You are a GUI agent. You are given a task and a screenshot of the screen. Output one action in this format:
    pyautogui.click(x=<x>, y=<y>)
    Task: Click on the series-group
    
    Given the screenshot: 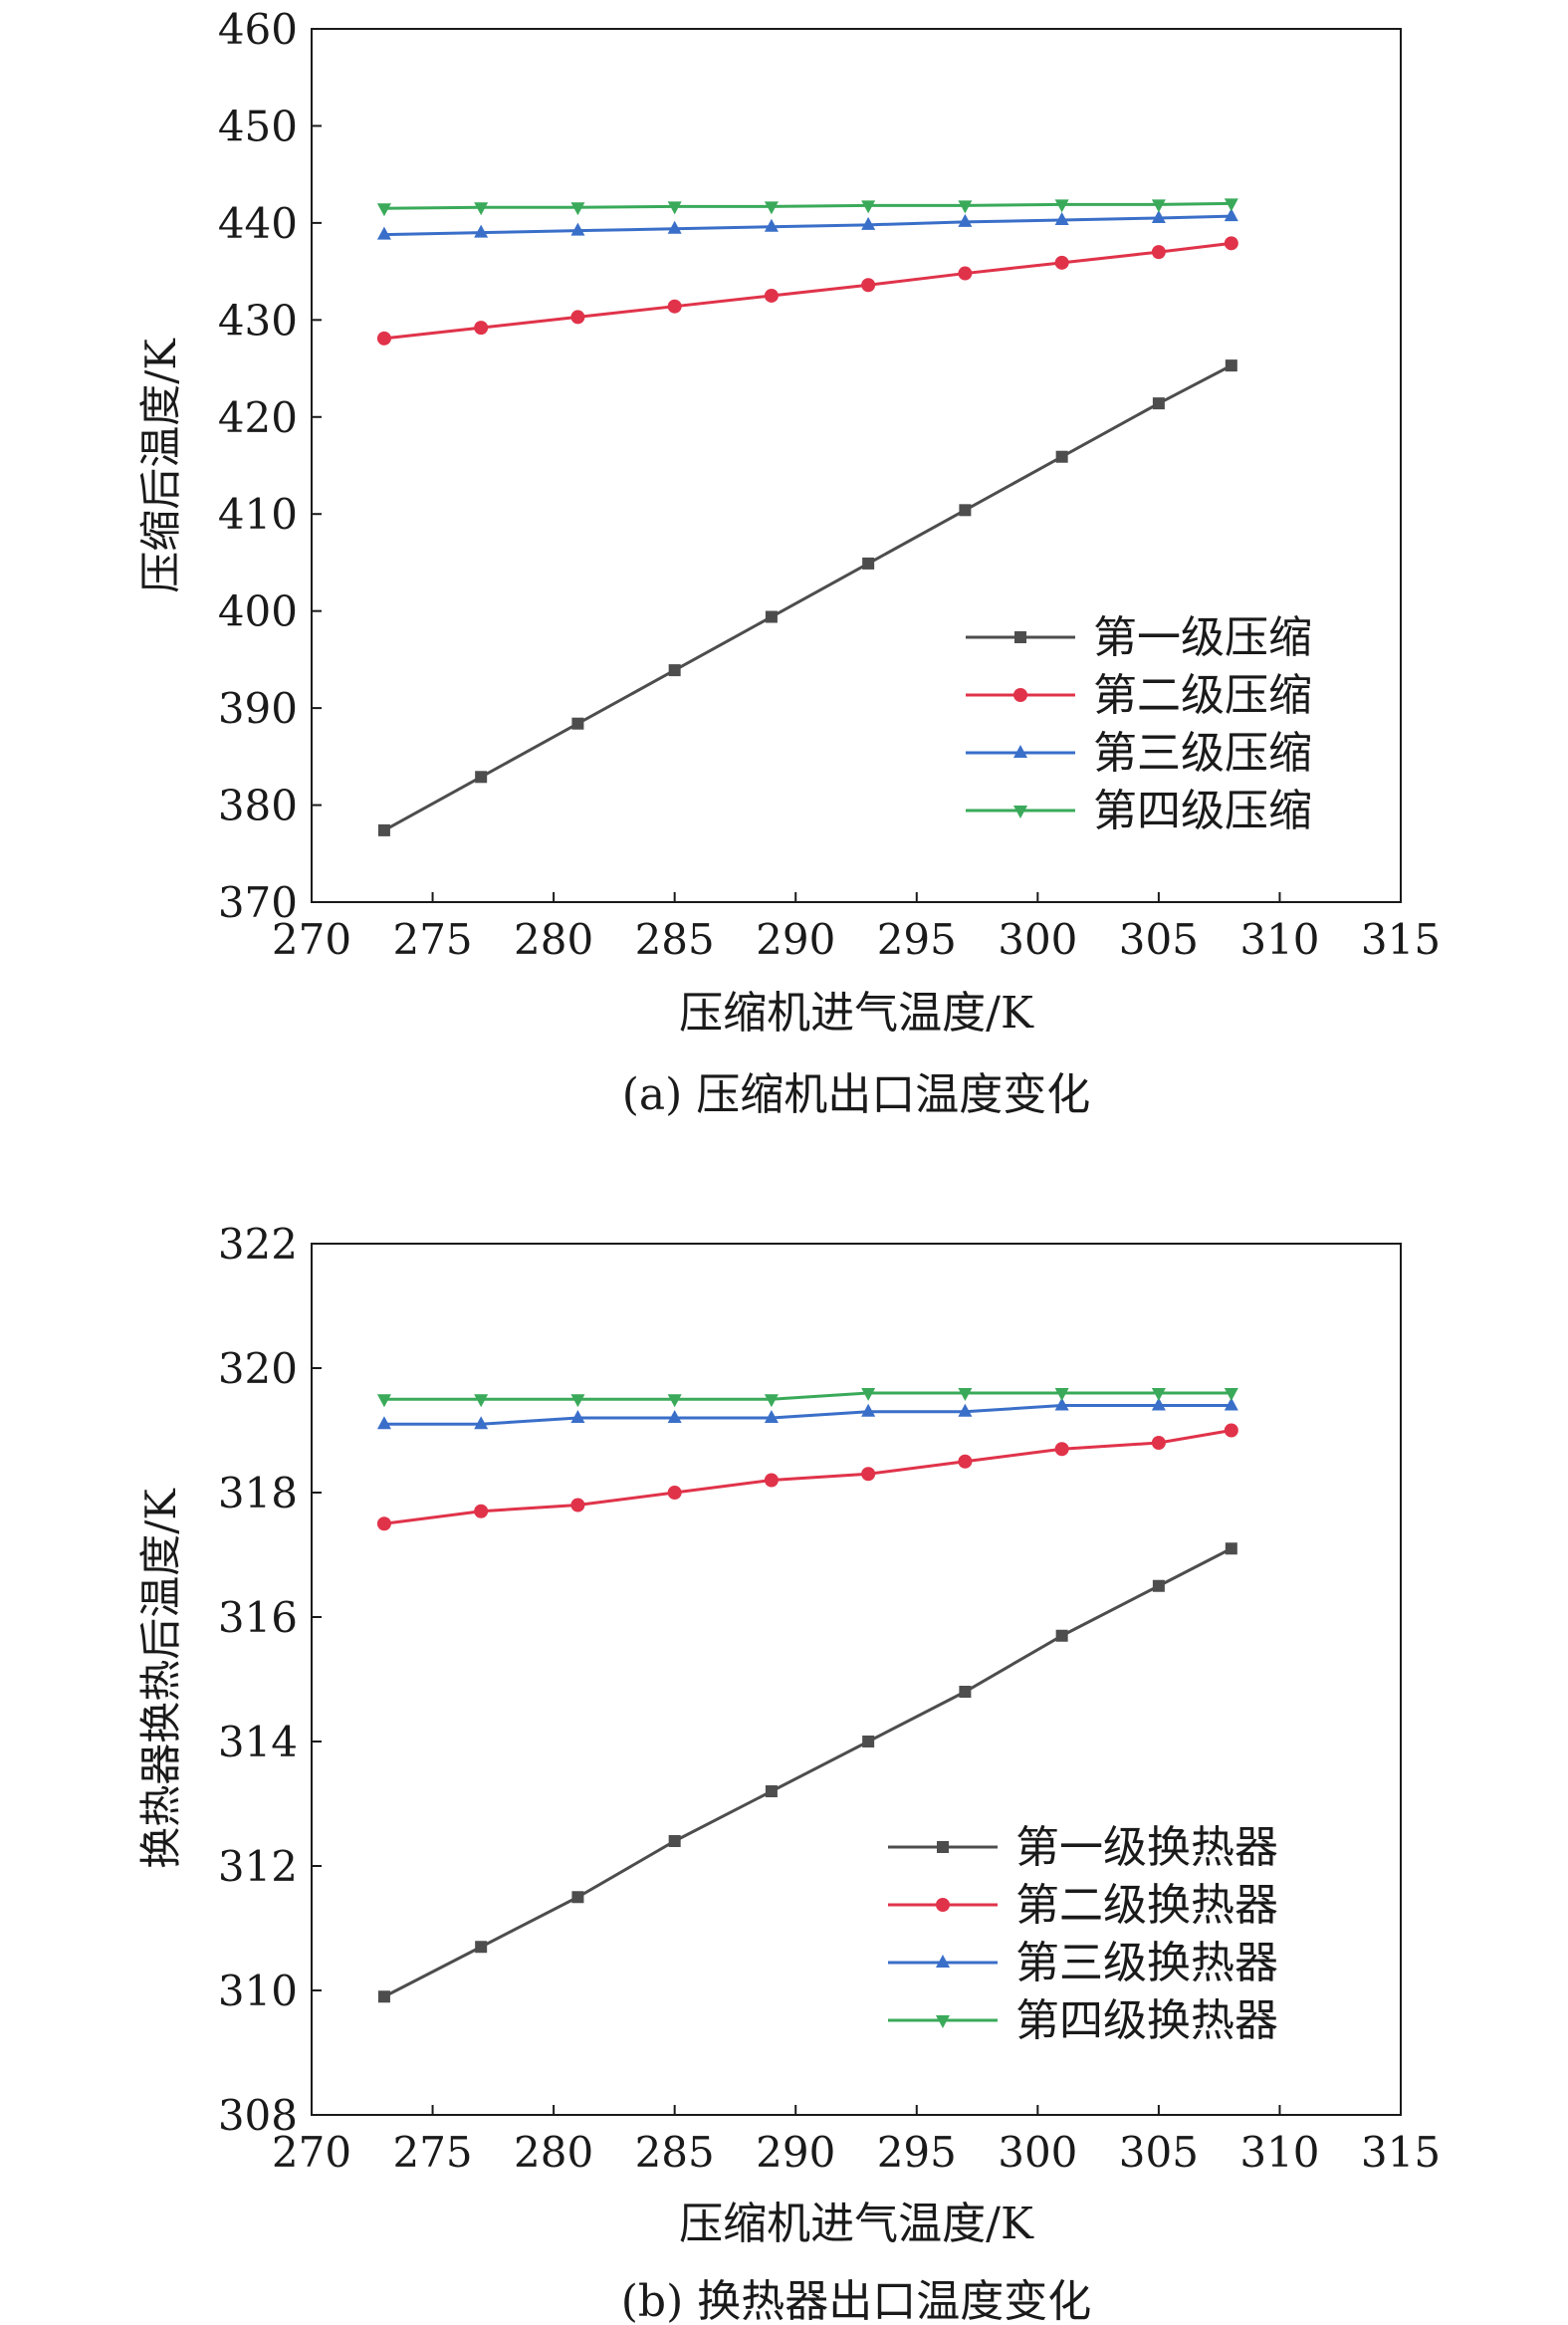 What is the action you would take?
    pyautogui.click(x=807, y=1696)
    